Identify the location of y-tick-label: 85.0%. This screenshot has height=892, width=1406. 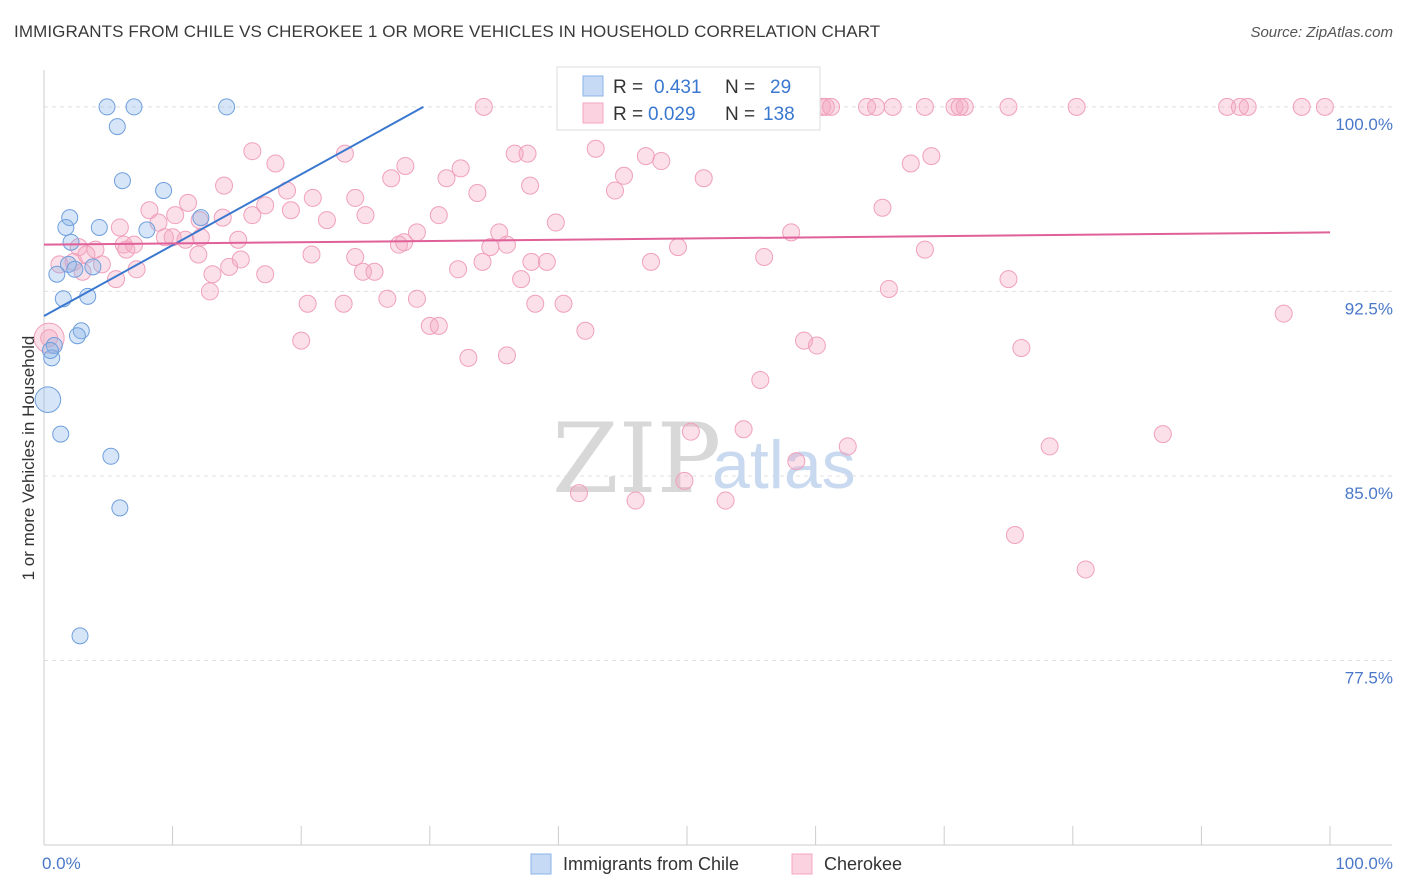
(1369, 493).